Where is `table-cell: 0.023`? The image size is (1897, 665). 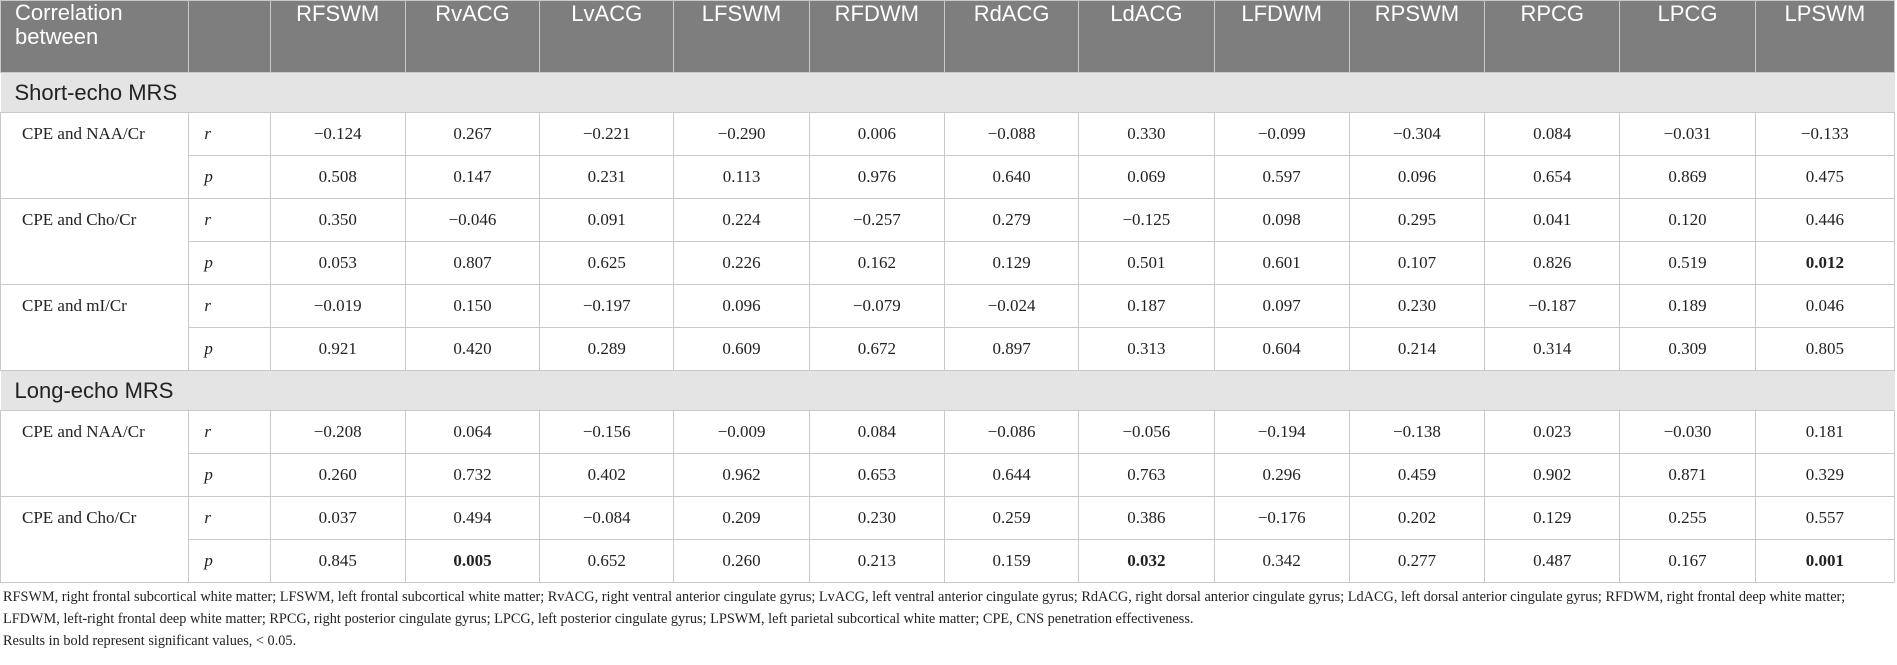
table-cell: 0.023 is located at coordinates (1552, 432).